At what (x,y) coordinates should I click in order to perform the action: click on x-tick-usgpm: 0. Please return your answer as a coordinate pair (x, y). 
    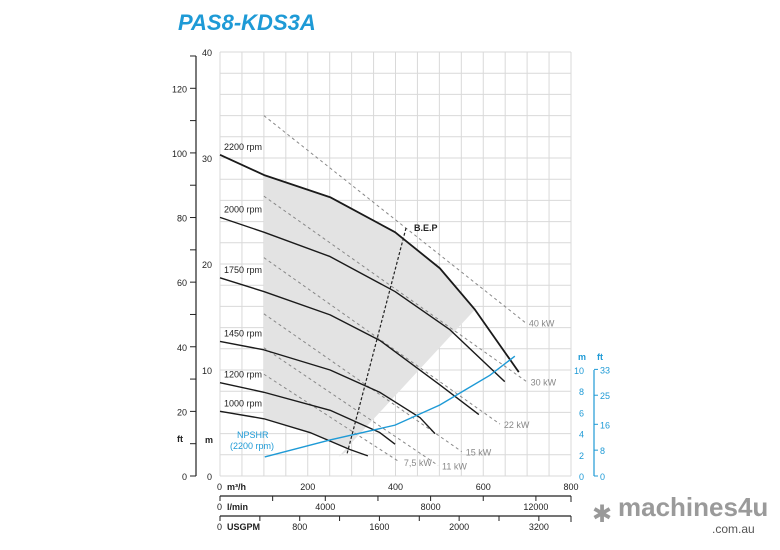
    Looking at the image, I should click on (219, 527).